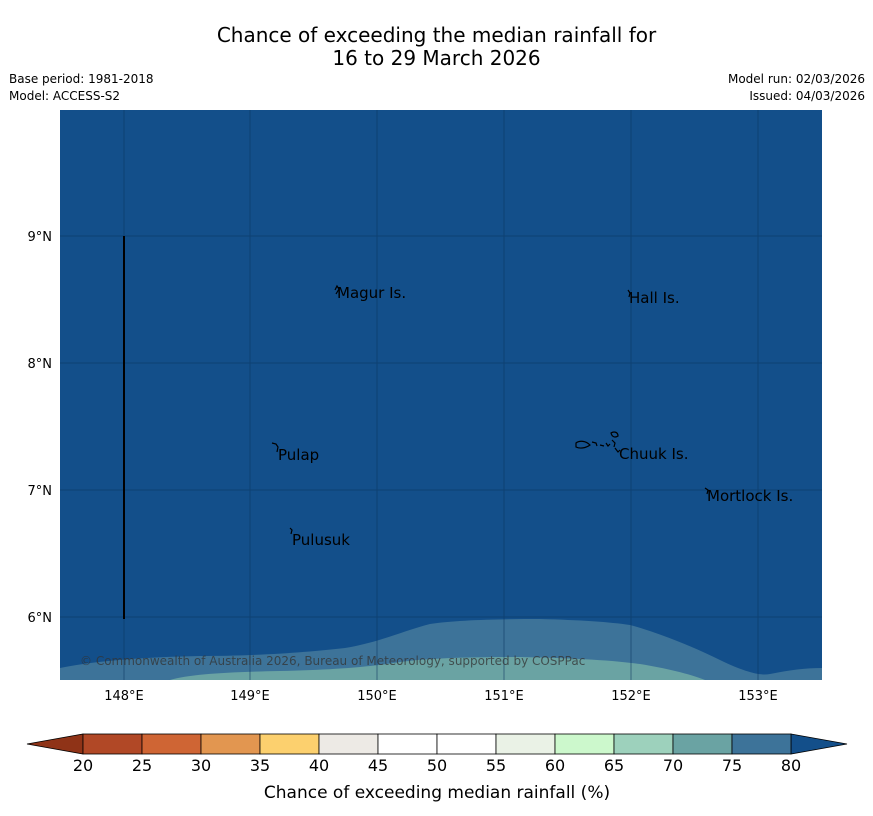 This screenshot has width=873, height=816. I want to click on colorbar-tick-80: 80, so click(791, 765).